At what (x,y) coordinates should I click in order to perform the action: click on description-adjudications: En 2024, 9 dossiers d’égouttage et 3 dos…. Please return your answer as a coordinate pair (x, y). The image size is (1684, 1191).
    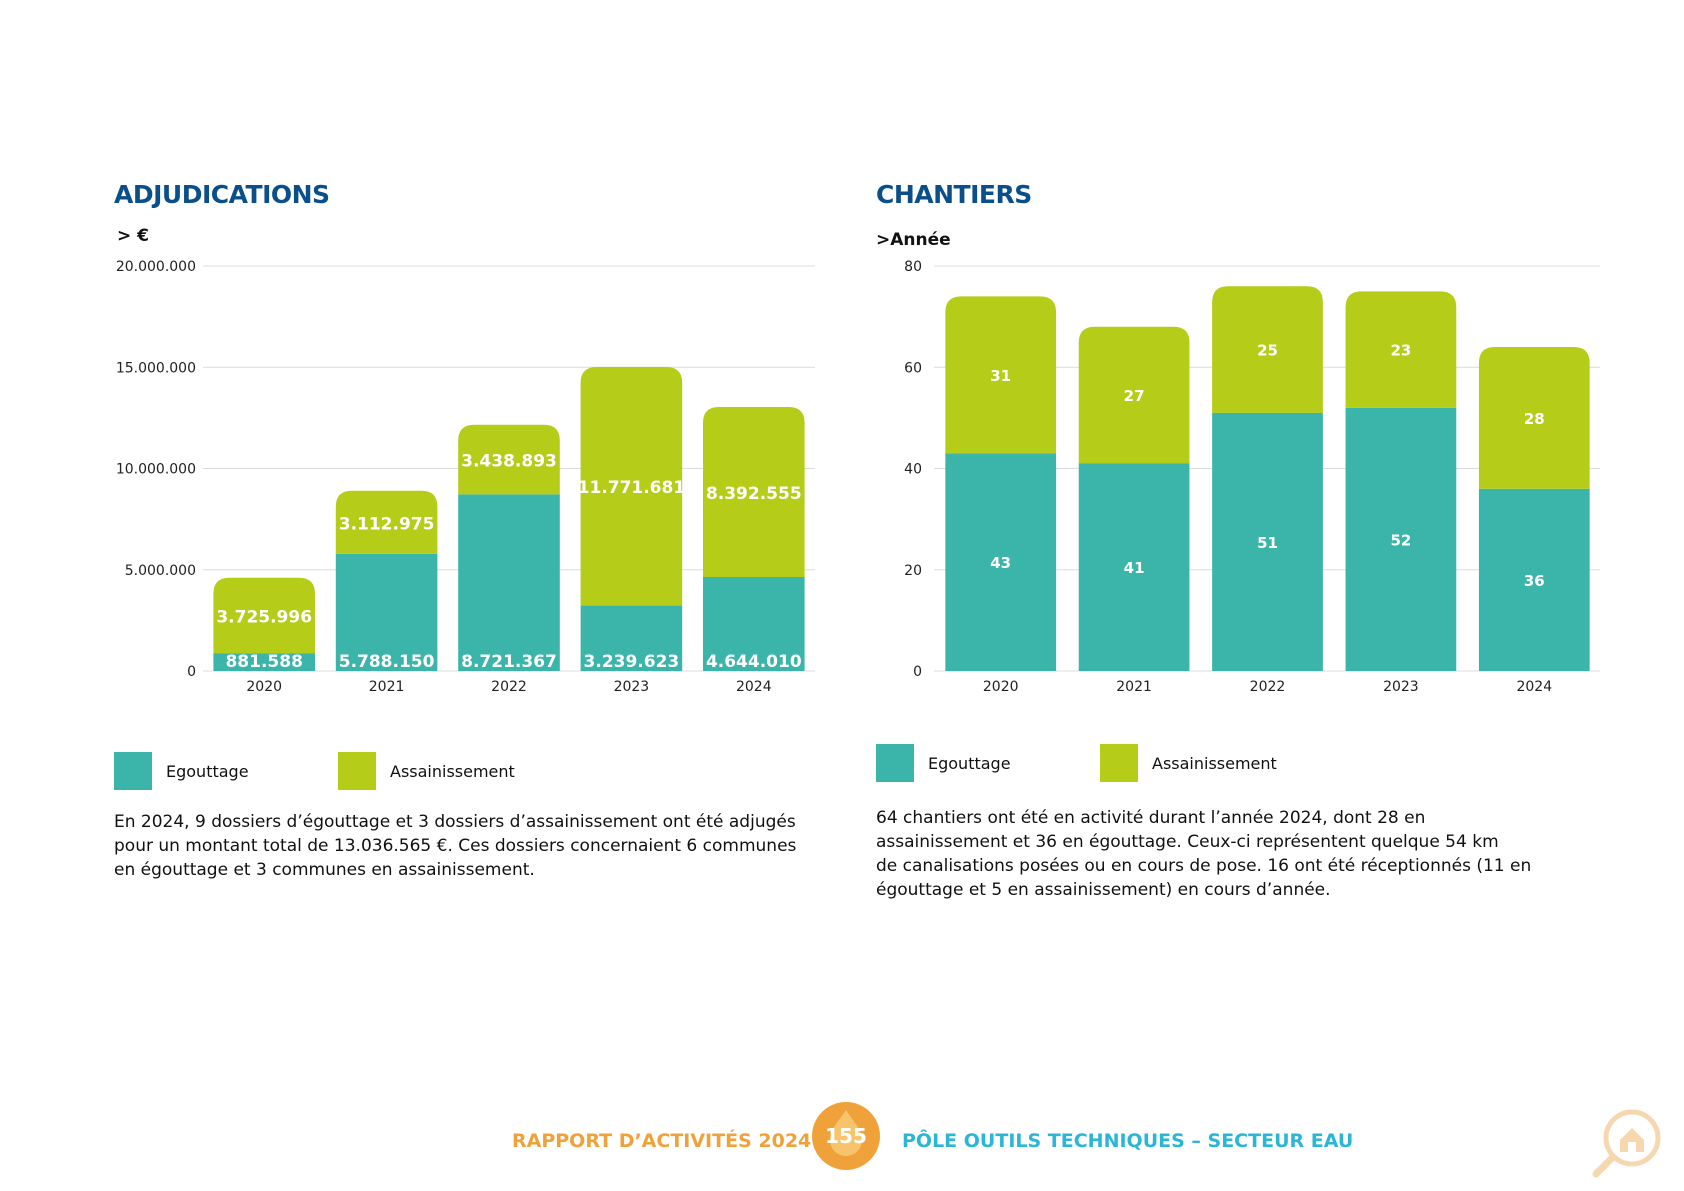
    Looking at the image, I should click on (455, 846).